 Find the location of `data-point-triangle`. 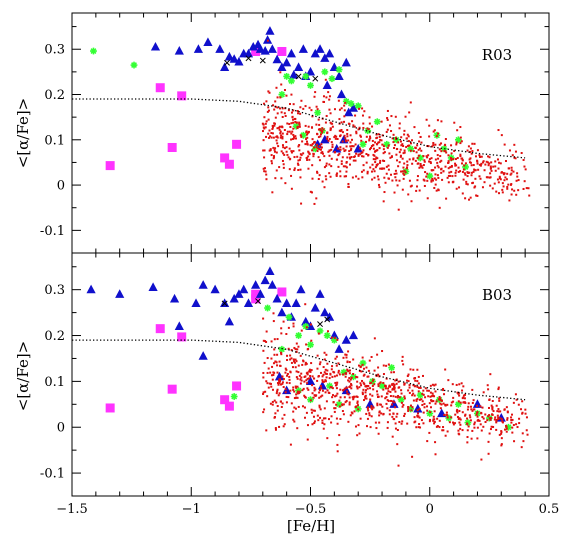

data-point-triangle is located at coordinates (287, 62).